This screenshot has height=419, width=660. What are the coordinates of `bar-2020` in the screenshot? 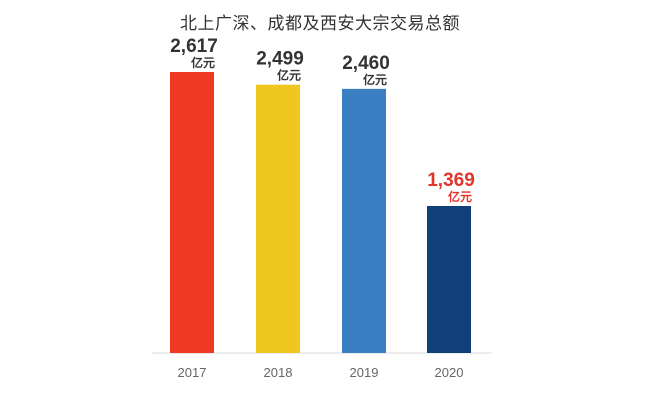 It's located at (449, 279).